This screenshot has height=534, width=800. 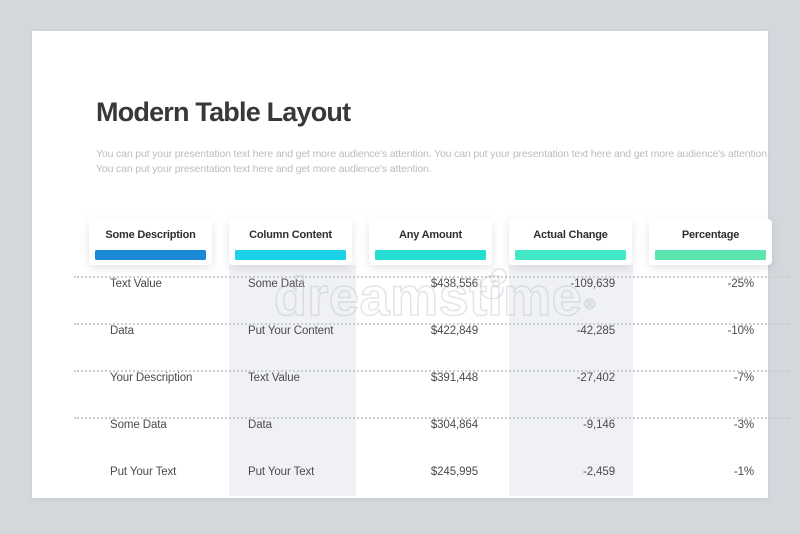 I want to click on table-cell: $304,864, so click(x=454, y=425).